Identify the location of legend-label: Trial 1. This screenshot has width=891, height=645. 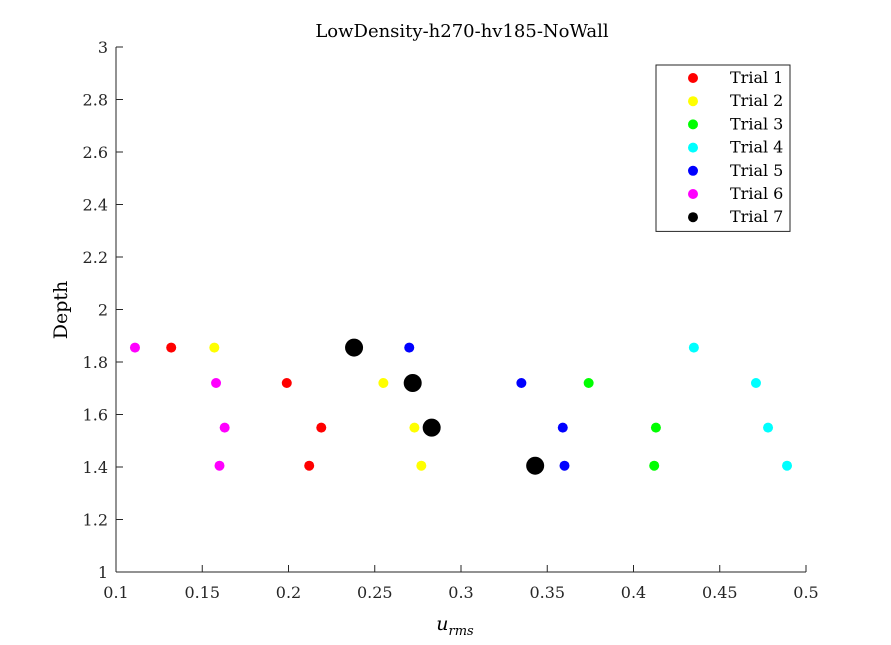
(756, 77).